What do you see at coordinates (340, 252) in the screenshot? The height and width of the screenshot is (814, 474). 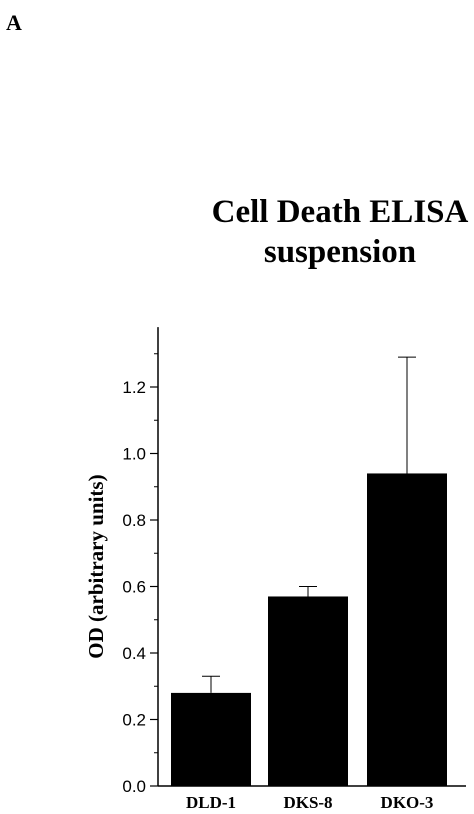 I see `chart-title-line-2: suspension` at bounding box center [340, 252].